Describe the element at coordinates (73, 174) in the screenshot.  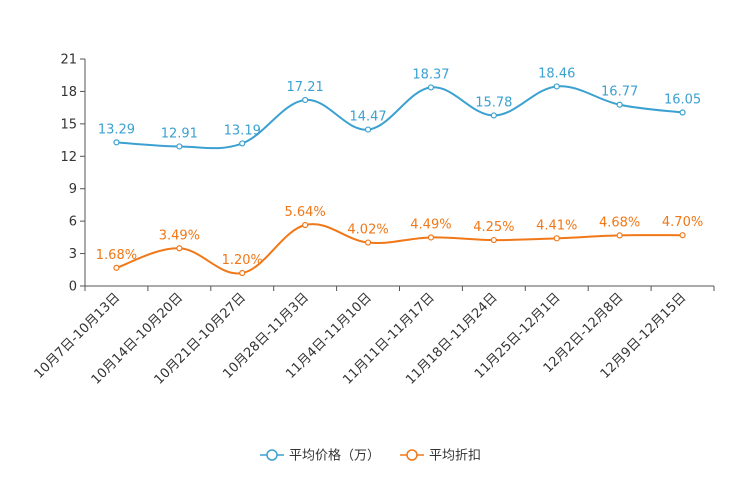
I see `y-axis: 0 3 6 9 12 15 18 21` at that location.